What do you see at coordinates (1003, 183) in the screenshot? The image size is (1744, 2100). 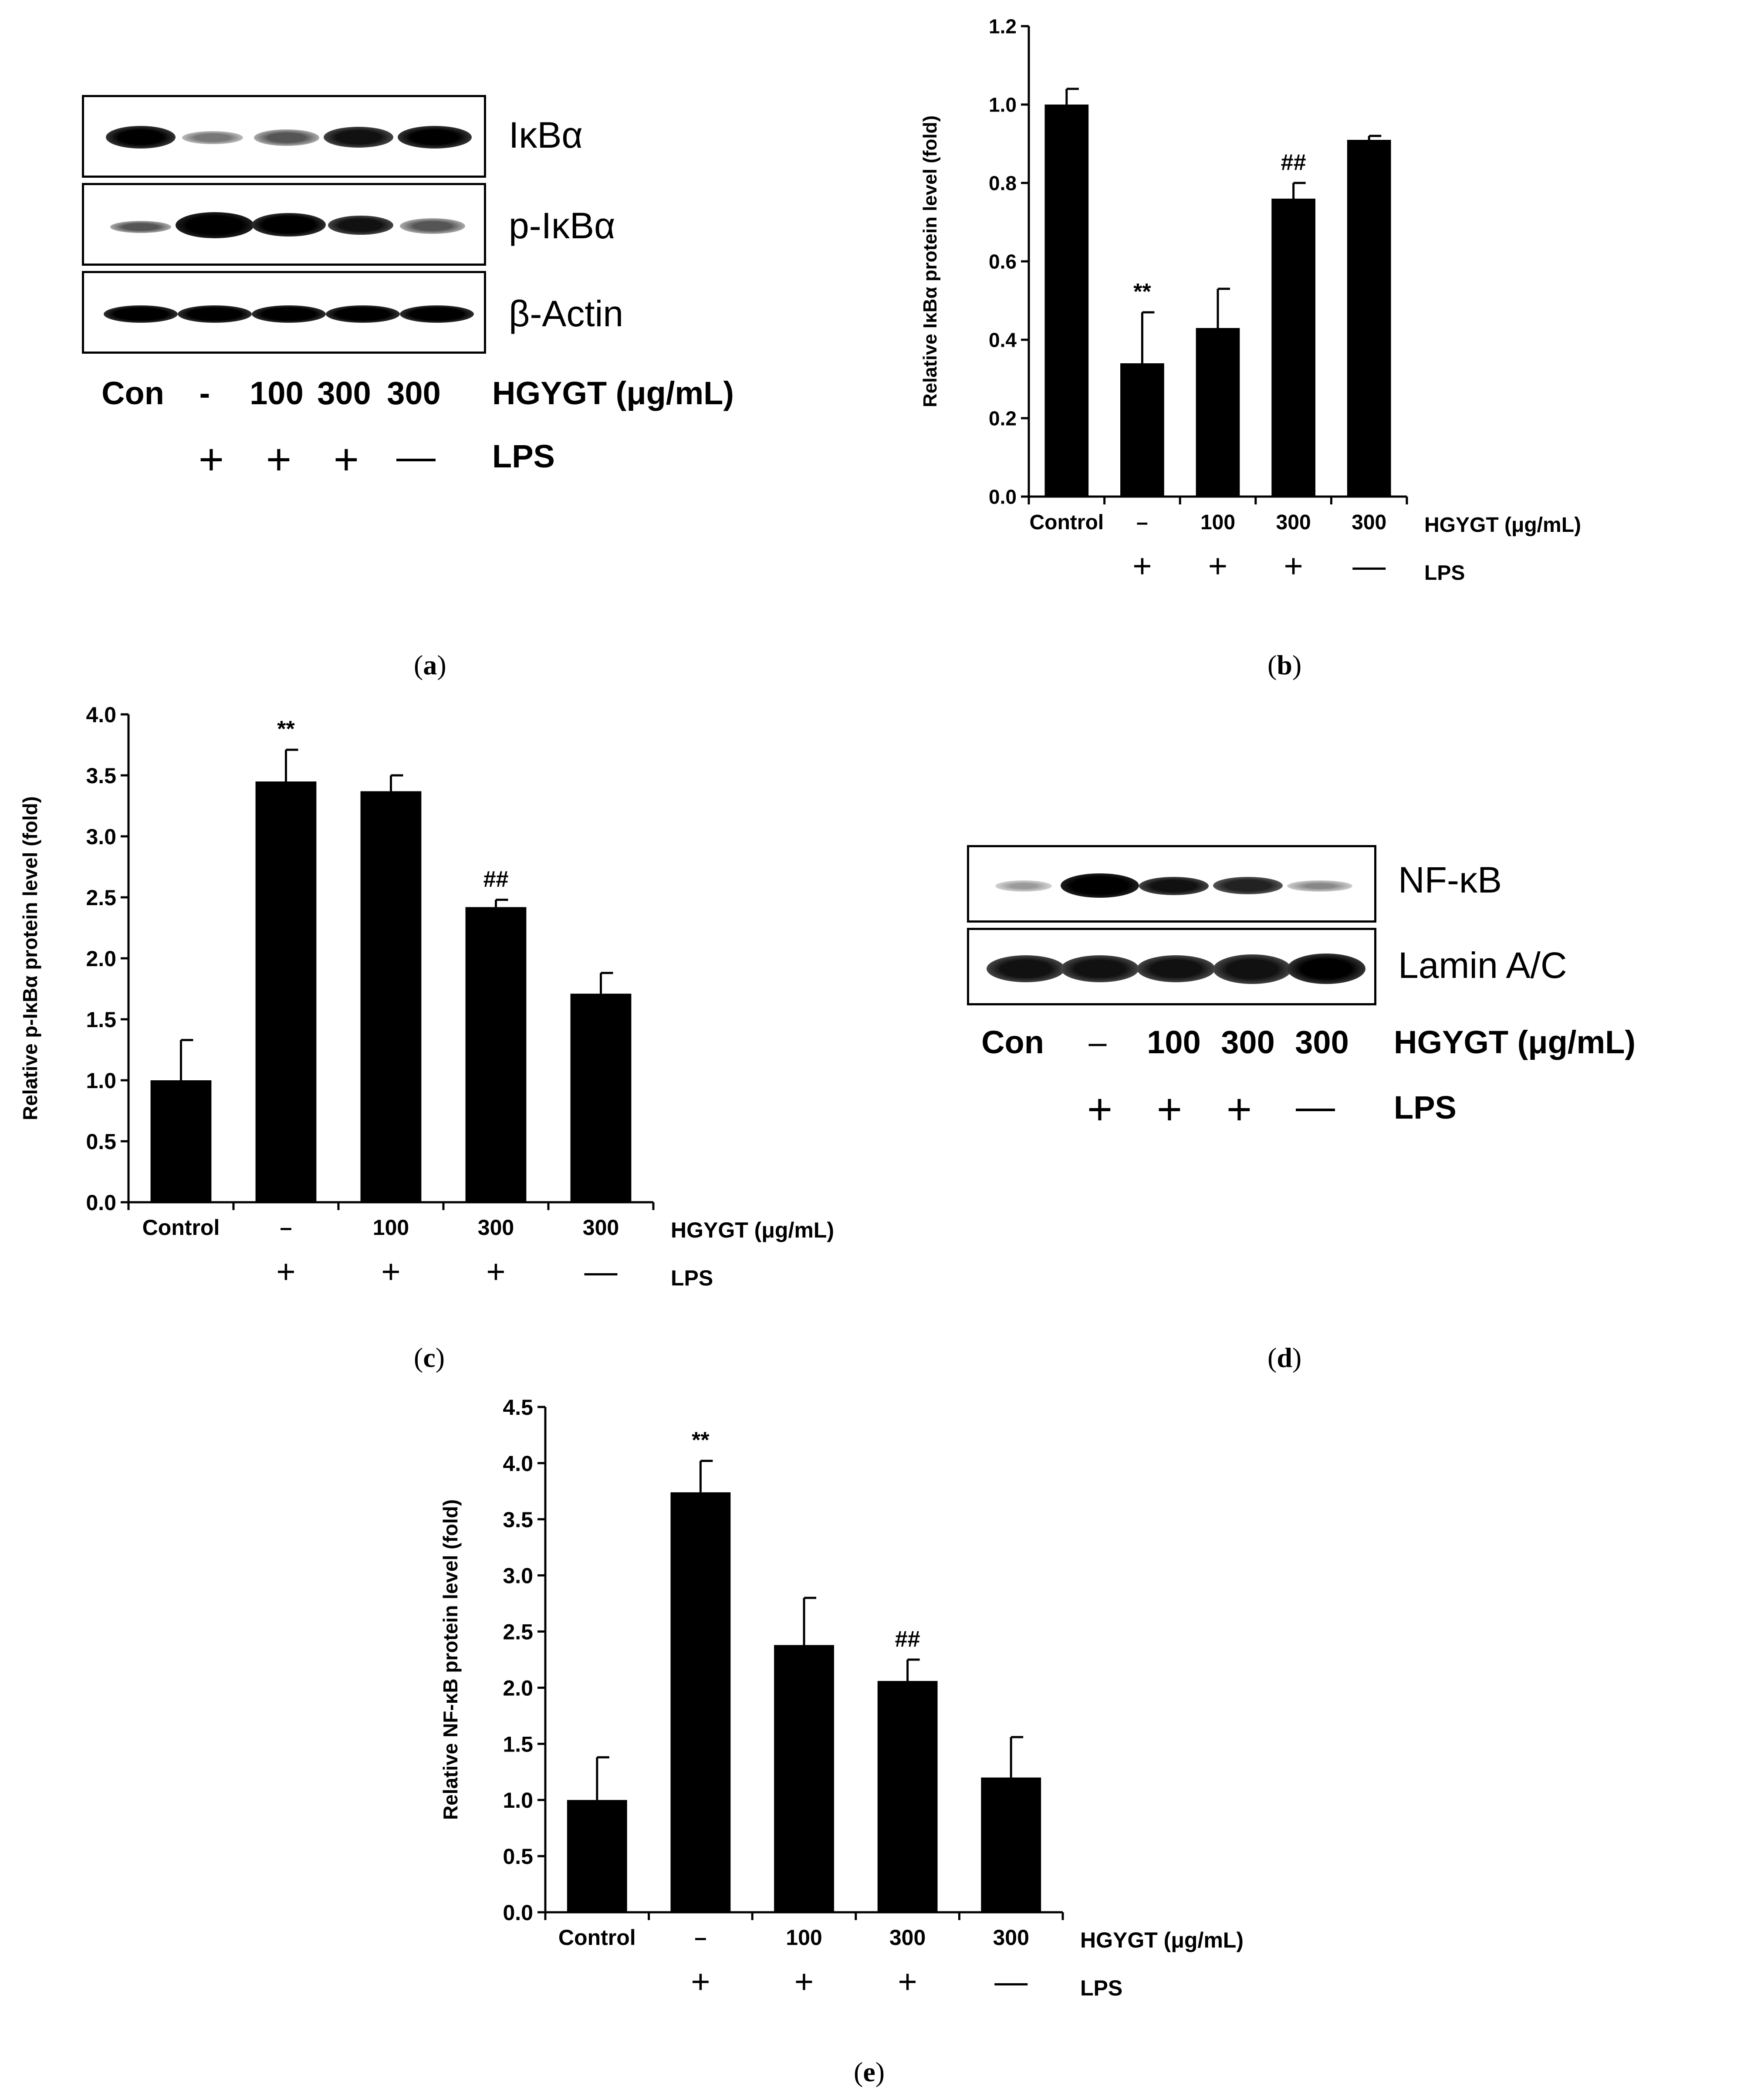 I see `y-tick-label: 0.8` at bounding box center [1003, 183].